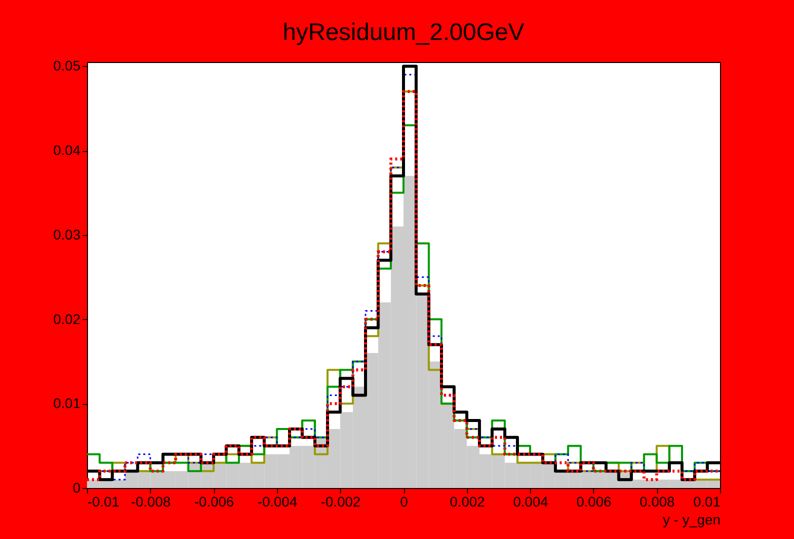  I want to click on x-tick-label: 0.004, so click(530, 502).